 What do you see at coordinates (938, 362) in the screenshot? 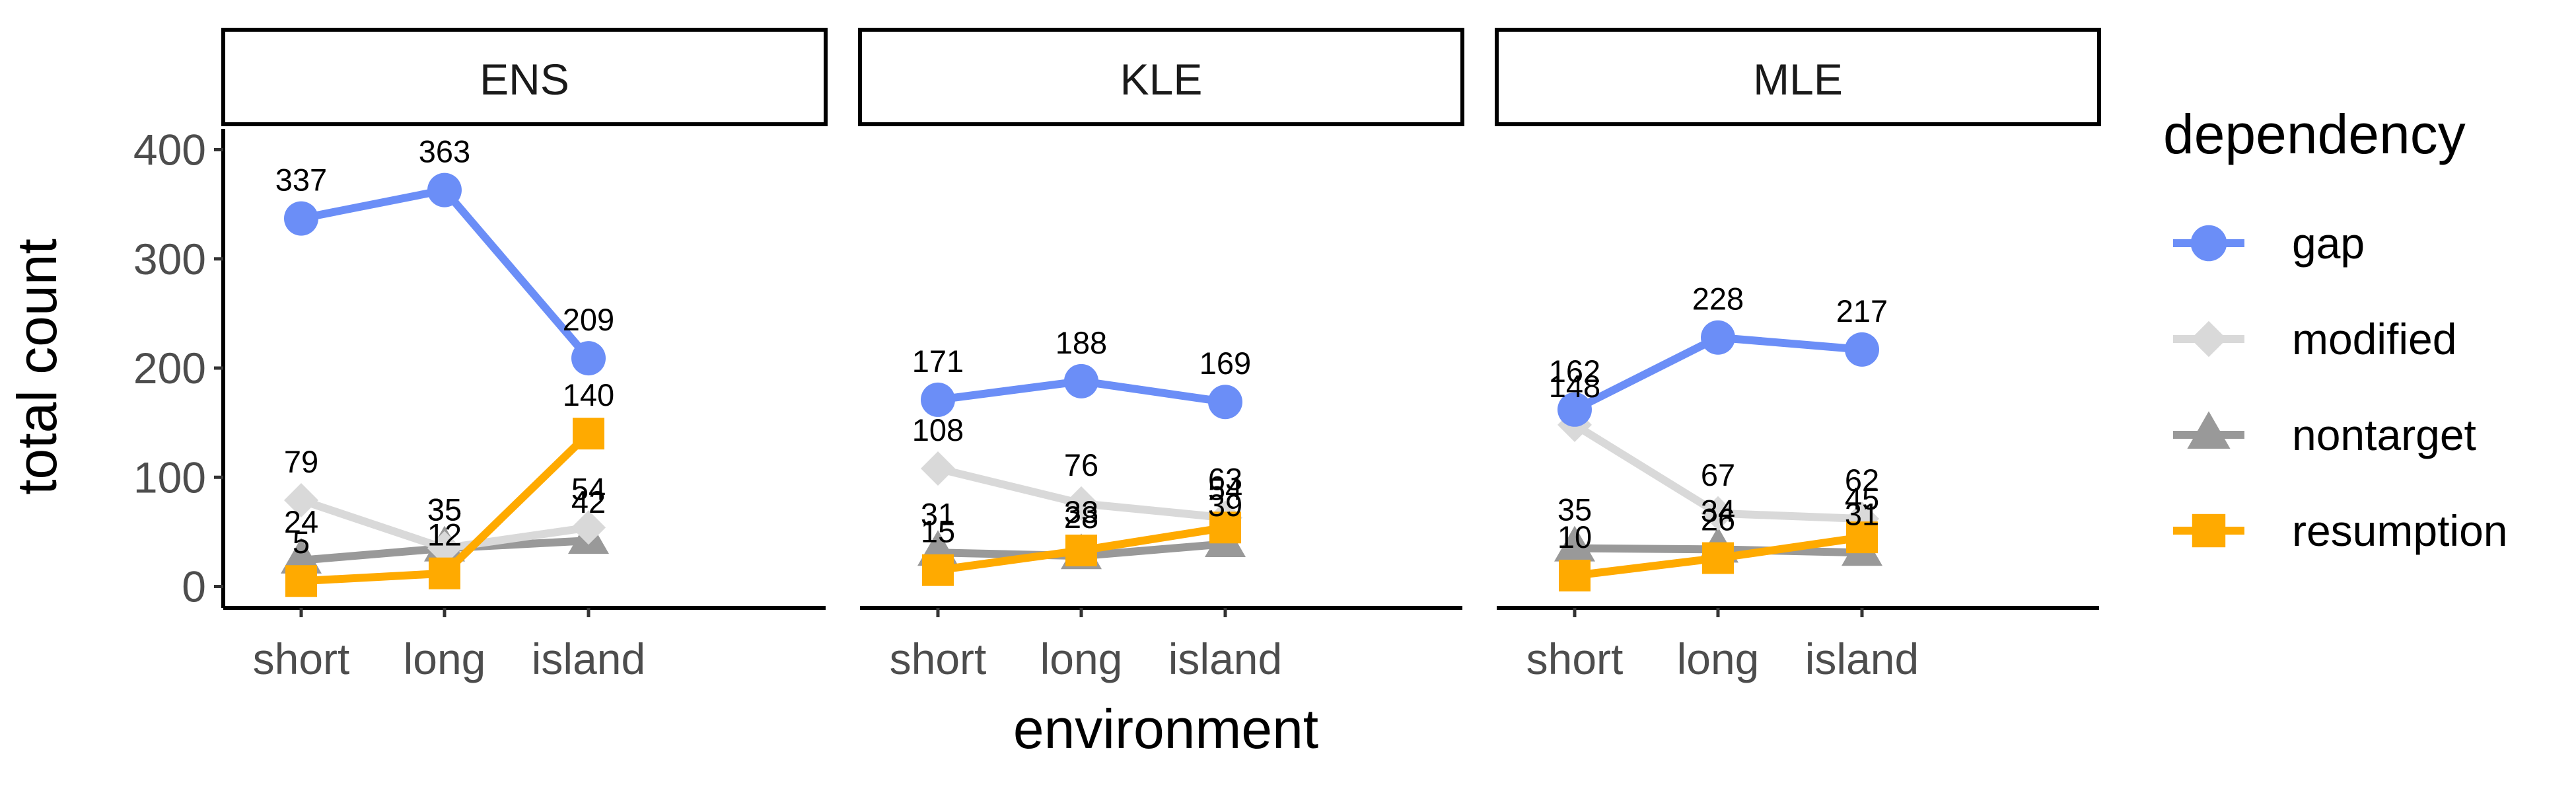
I see `data-label: 171` at bounding box center [938, 362].